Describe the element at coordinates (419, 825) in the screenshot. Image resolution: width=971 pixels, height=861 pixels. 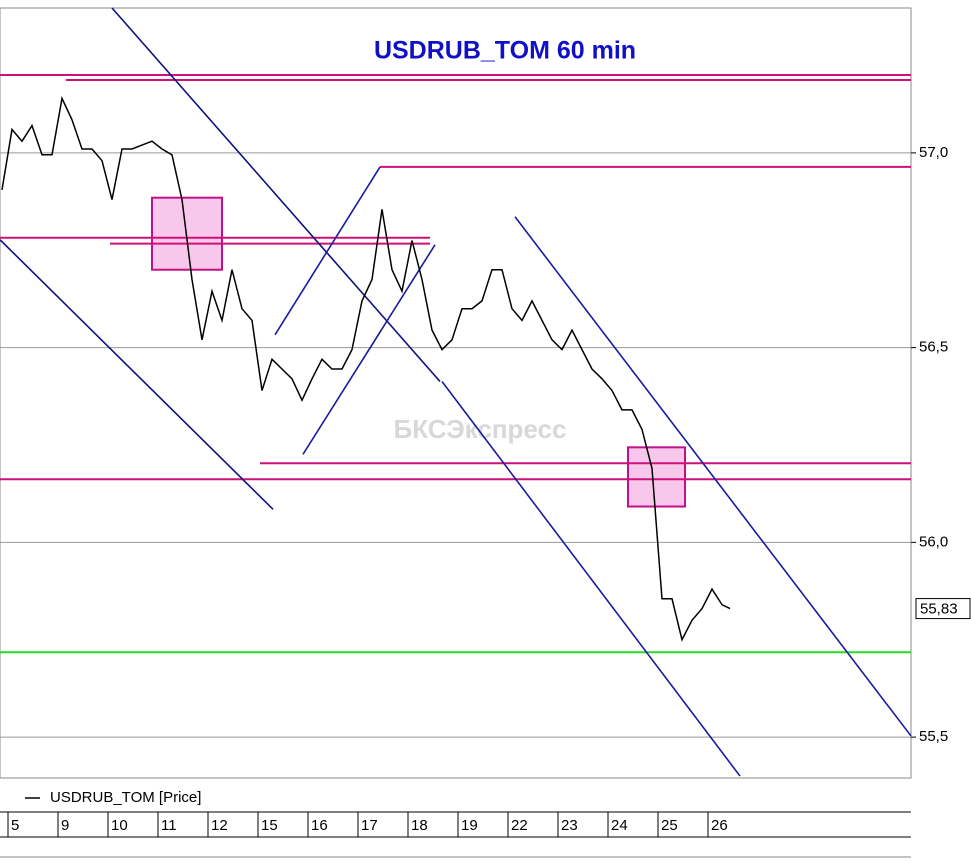
I see `x-tick-label: 18` at that location.